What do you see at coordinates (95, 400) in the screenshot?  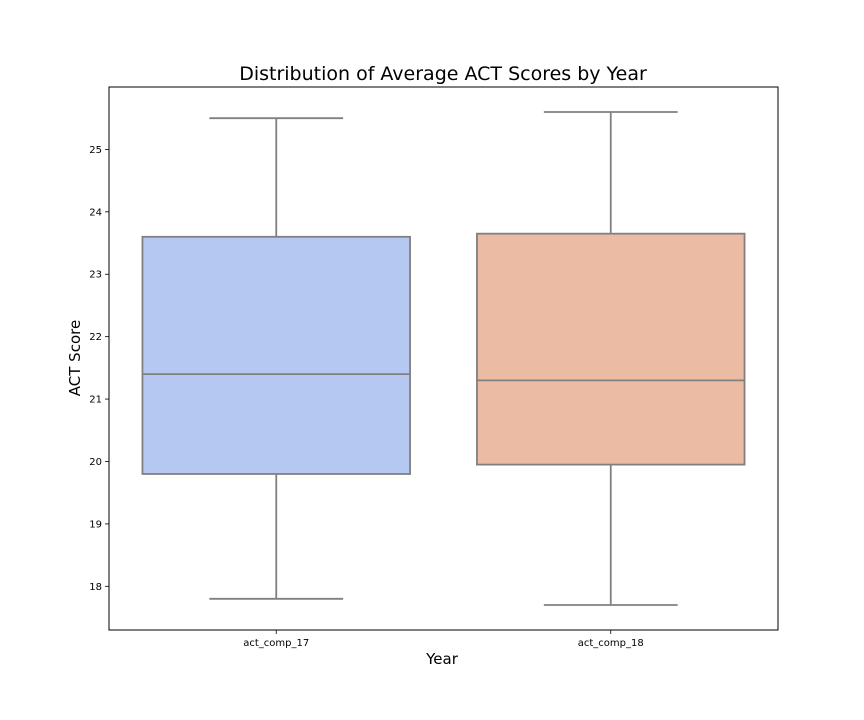 I see `y-tick-label-21: 21` at bounding box center [95, 400].